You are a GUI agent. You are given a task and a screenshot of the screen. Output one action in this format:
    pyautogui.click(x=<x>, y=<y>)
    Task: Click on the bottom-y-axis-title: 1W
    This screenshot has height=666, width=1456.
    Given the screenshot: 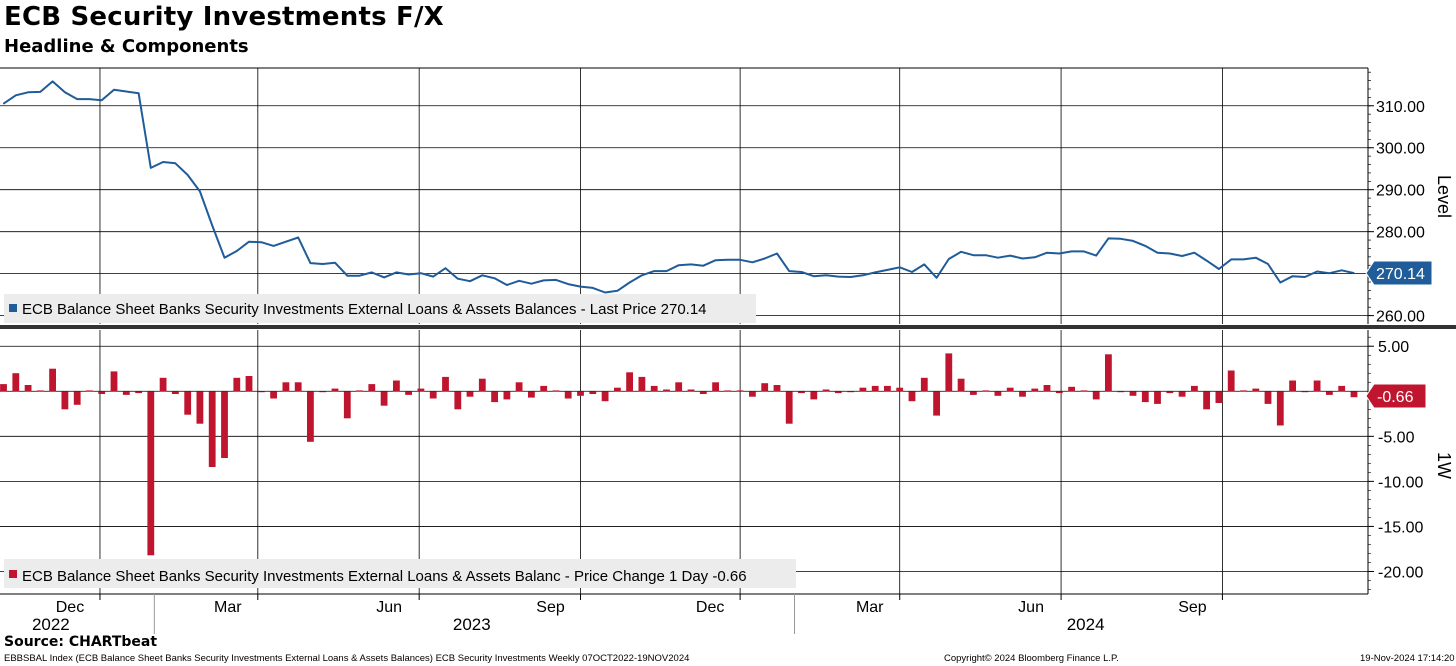 What is the action you would take?
    pyautogui.click(x=1444, y=465)
    